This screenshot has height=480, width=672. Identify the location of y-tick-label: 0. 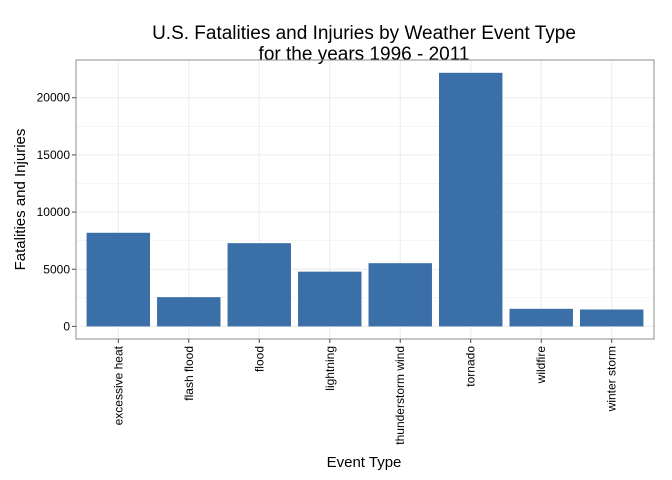
(66, 326).